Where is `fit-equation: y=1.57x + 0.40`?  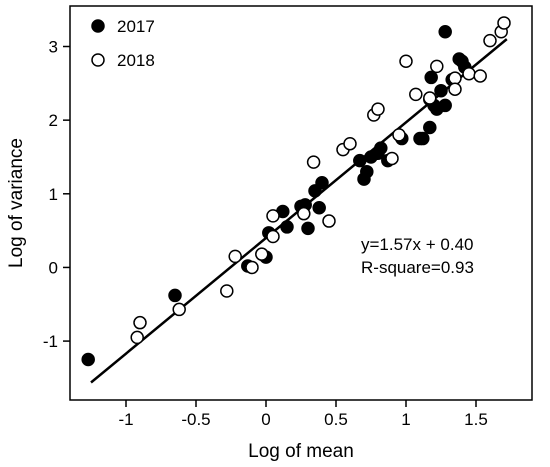
fit-equation: y=1.57x + 0.40 is located at coordinates (417, 244).